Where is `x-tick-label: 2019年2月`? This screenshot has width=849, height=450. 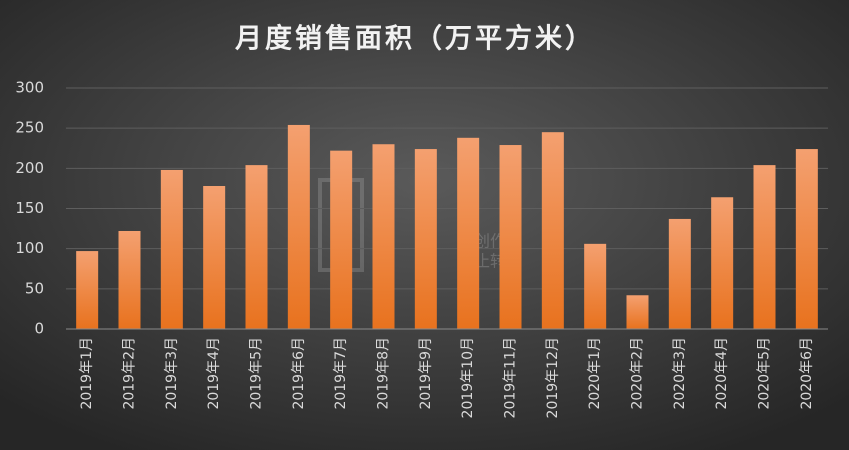 x-tick-label: 2019年2月 is located at coordinates (130, 373).